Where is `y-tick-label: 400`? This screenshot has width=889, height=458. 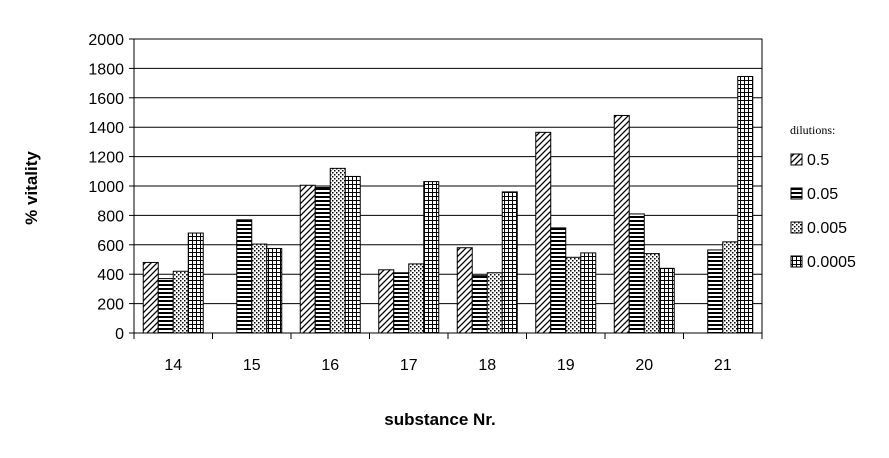 y-tick-label: 400 is located at coordinates (110, 275).